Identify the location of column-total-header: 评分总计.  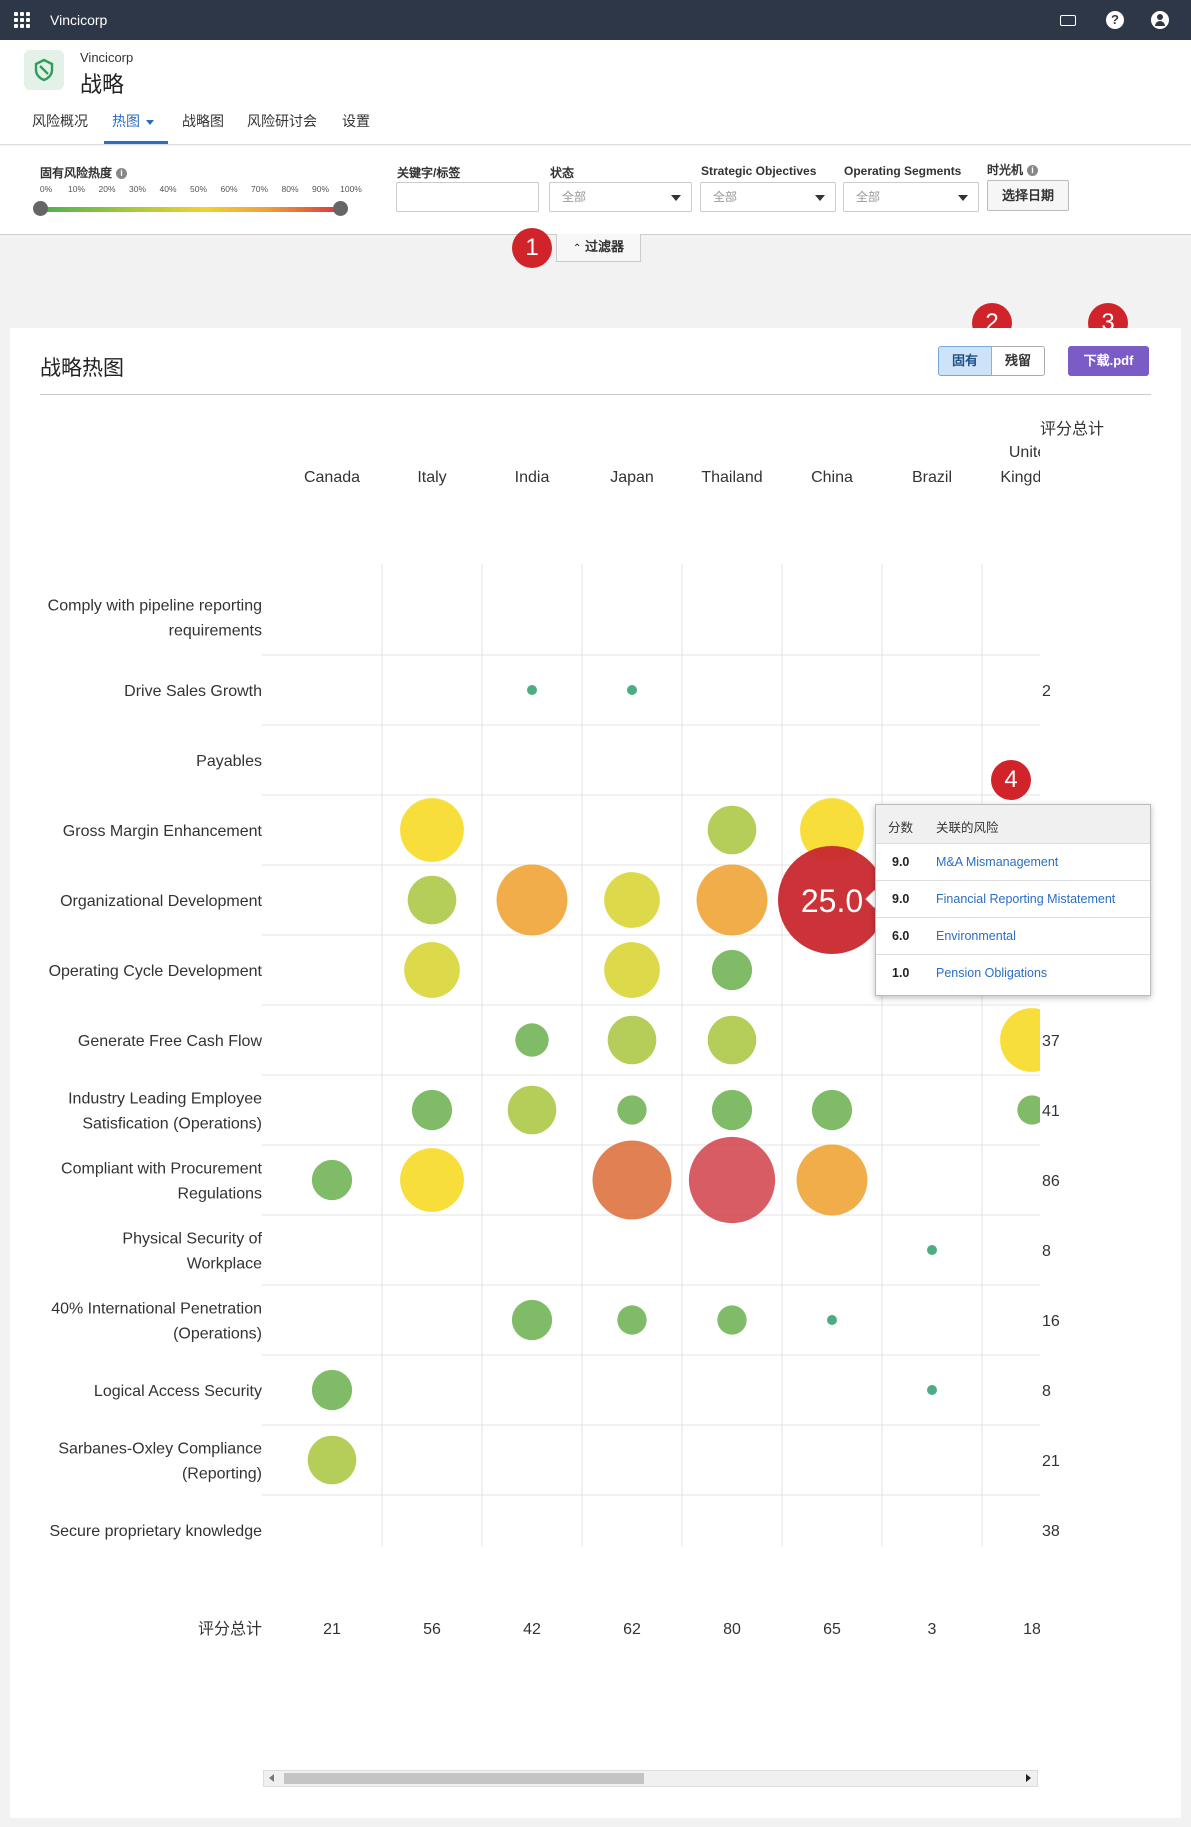
(230, 1629).